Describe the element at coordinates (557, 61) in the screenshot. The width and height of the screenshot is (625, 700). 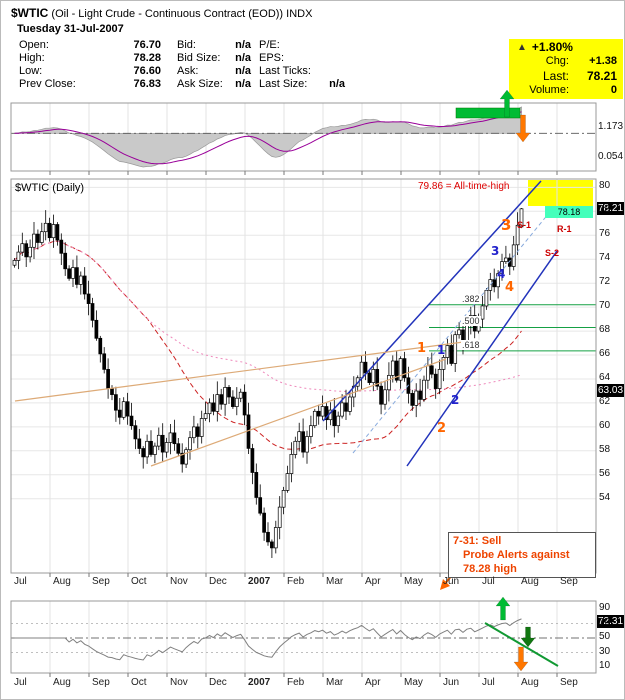
I see `chg-label: Chg:` at that location.